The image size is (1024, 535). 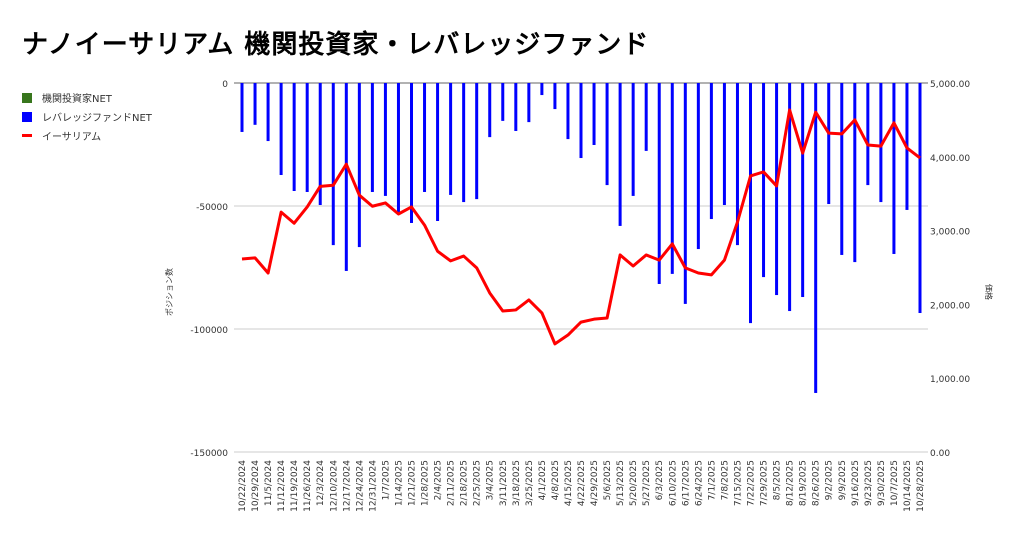 What do you see at coordinates (478, 483) in the screenshot?
I see `x-tick-label: 2/25/2025` at bounding box center [478, 483].